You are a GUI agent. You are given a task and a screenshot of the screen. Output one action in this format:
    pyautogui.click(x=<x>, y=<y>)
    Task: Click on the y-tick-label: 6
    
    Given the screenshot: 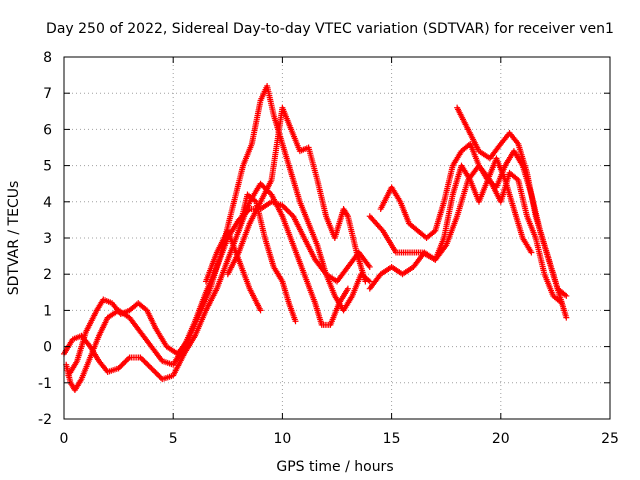 What is the action you would take?
    pyautogui.click(x=47, y=130)
    